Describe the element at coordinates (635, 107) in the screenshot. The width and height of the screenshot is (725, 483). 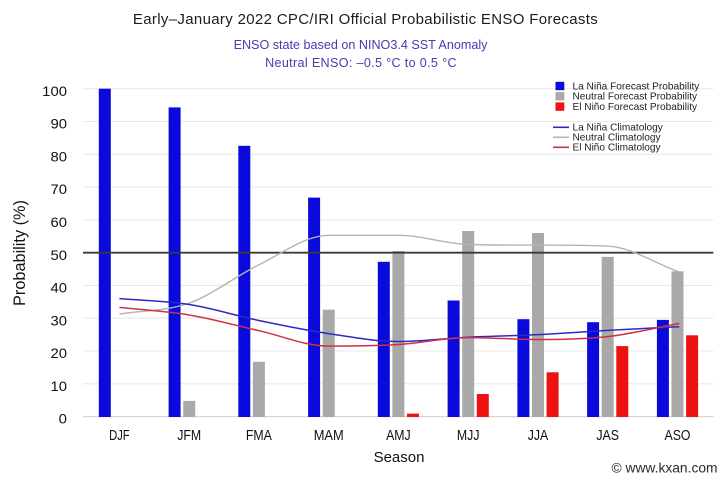
I see `svg-text: El Niño Forecast Probability` at that location.